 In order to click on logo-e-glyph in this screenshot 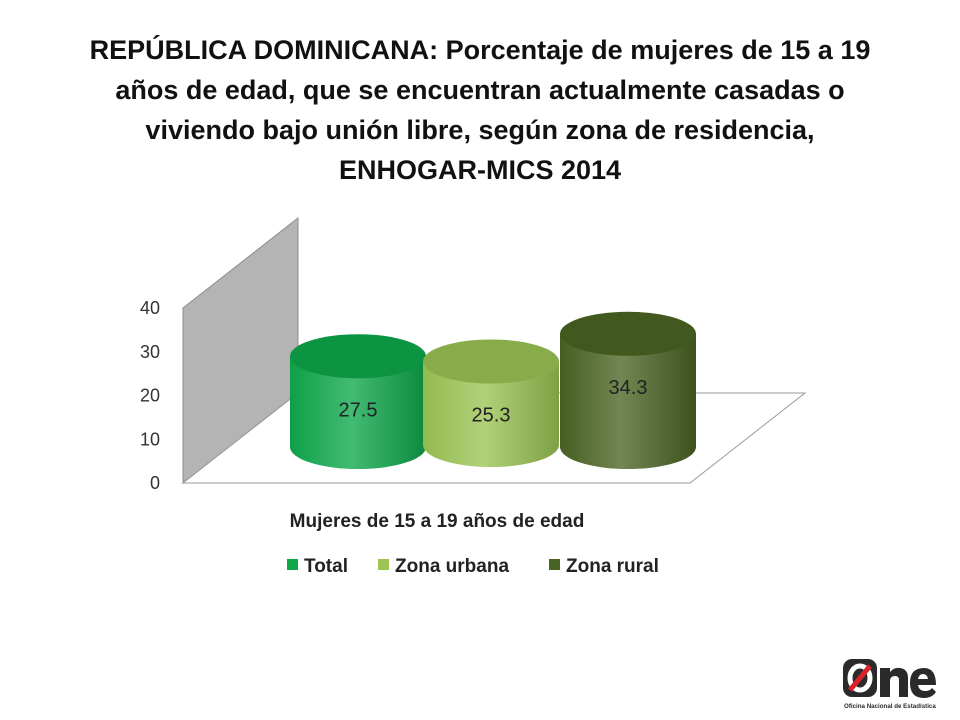, I will do `click(923, 683)`.